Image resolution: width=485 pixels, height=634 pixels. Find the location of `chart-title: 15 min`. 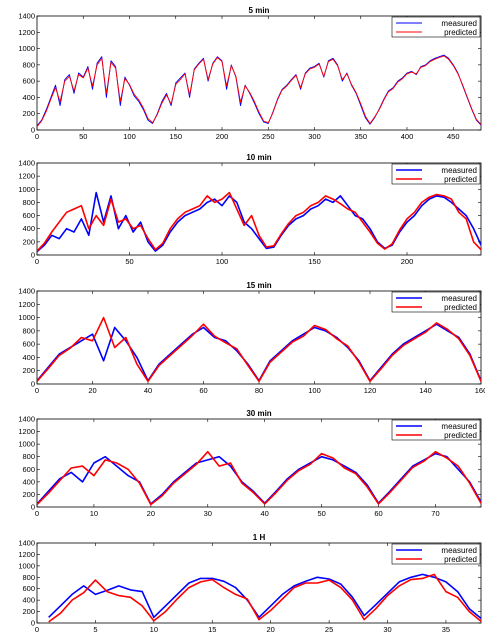

chart-title: 15 min is located at coordinates (258, 285).